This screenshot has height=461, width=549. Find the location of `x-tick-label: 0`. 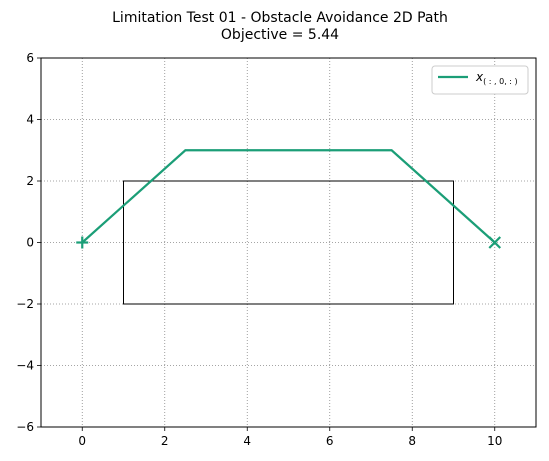

x-tick-label: 0 is located at coordinates (82, 441).